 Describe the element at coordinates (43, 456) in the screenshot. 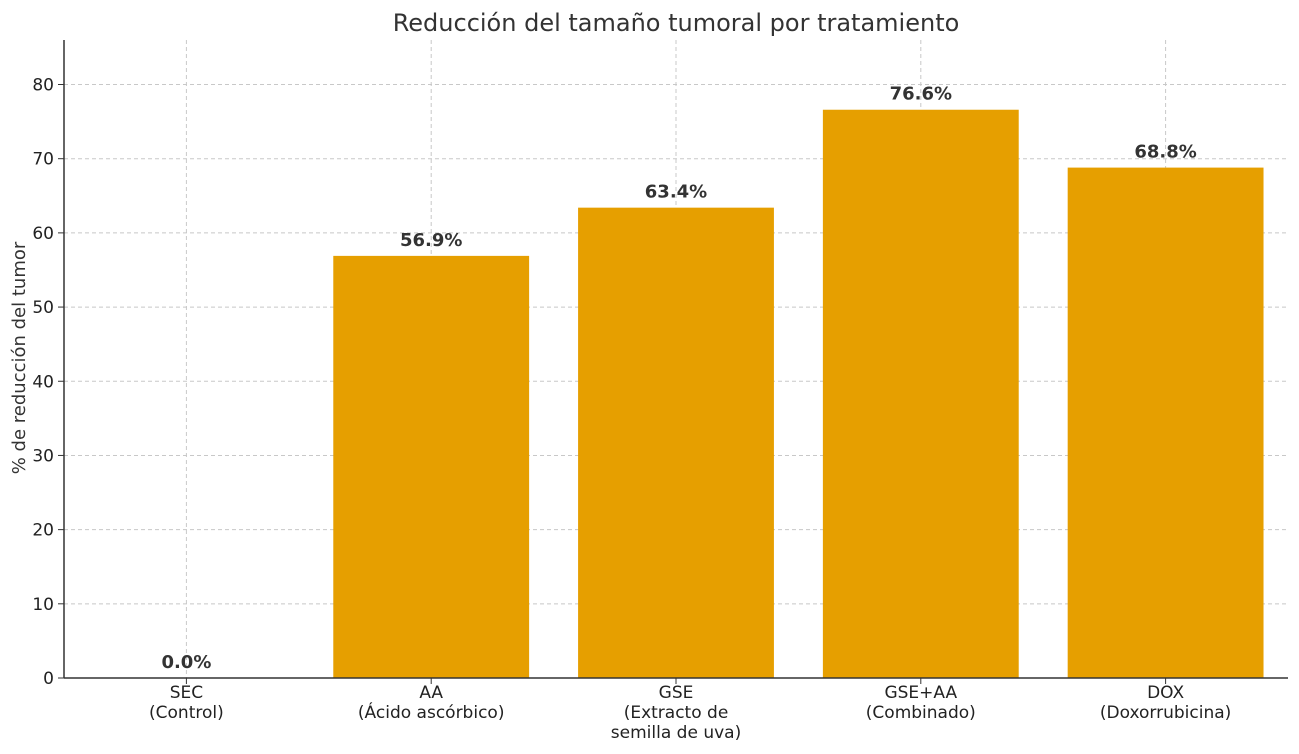

I see `y-tick-label: 30` at that location.